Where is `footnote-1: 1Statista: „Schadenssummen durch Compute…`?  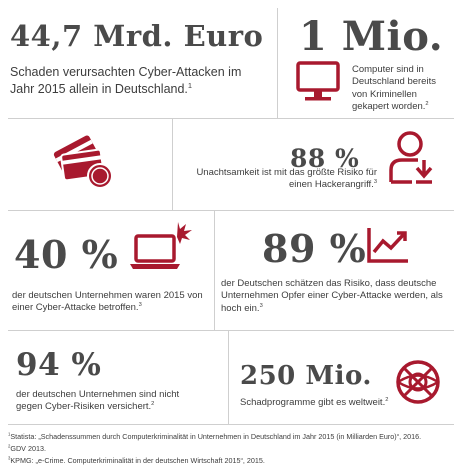
footnote-1: 1Statista: „Schadenssummen durch Compute… is located at coordinates (230, 436).